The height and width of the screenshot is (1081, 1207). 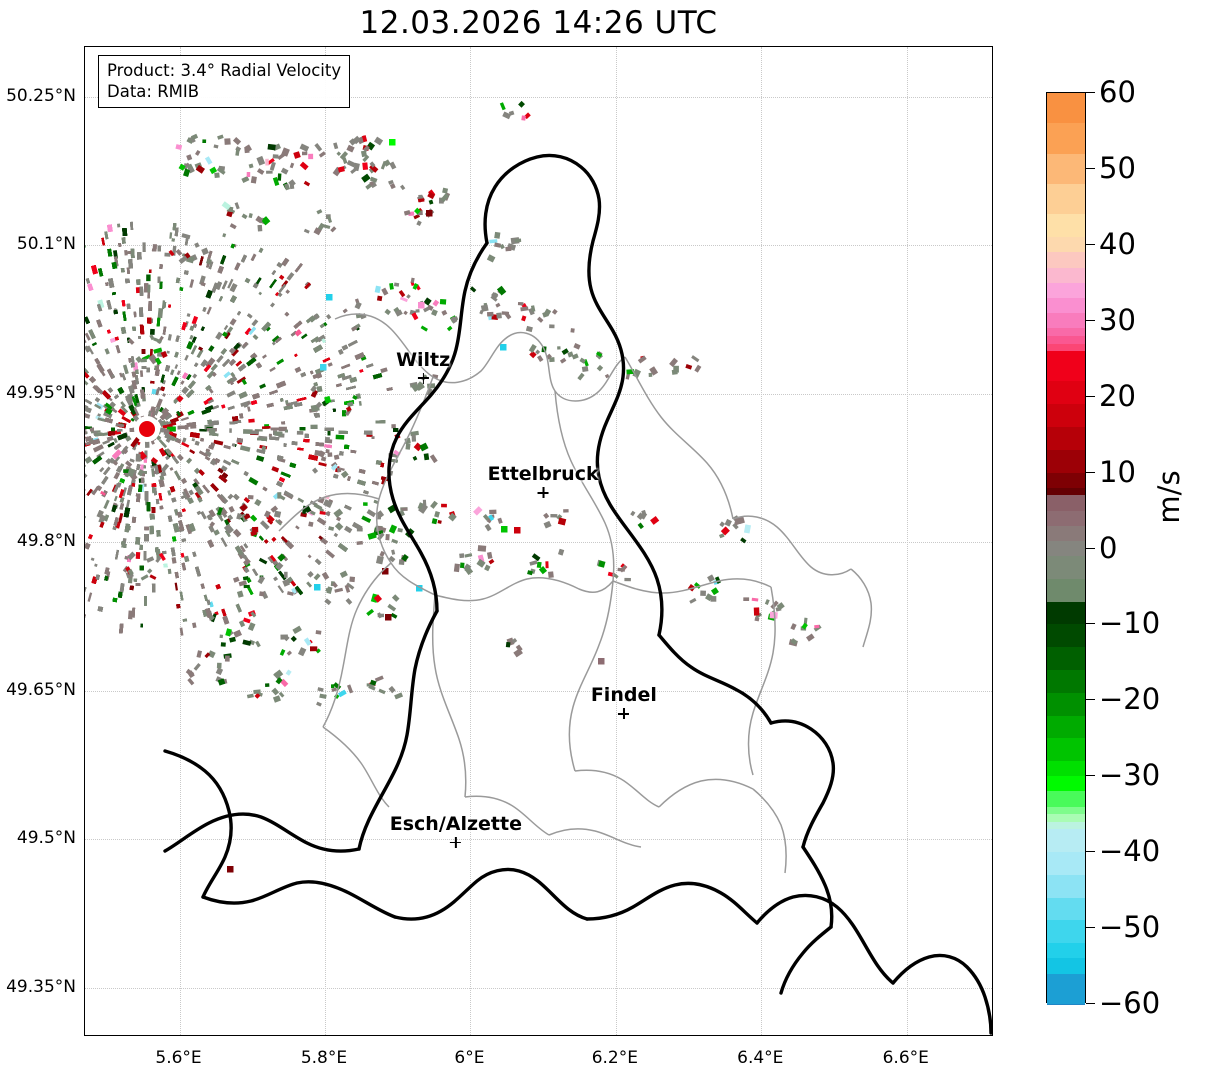 What do you see at coordinates (46, 541) in the screenshot?
I see `latitude-tick-label: 49.8°N` at bounding box center [46, 541].